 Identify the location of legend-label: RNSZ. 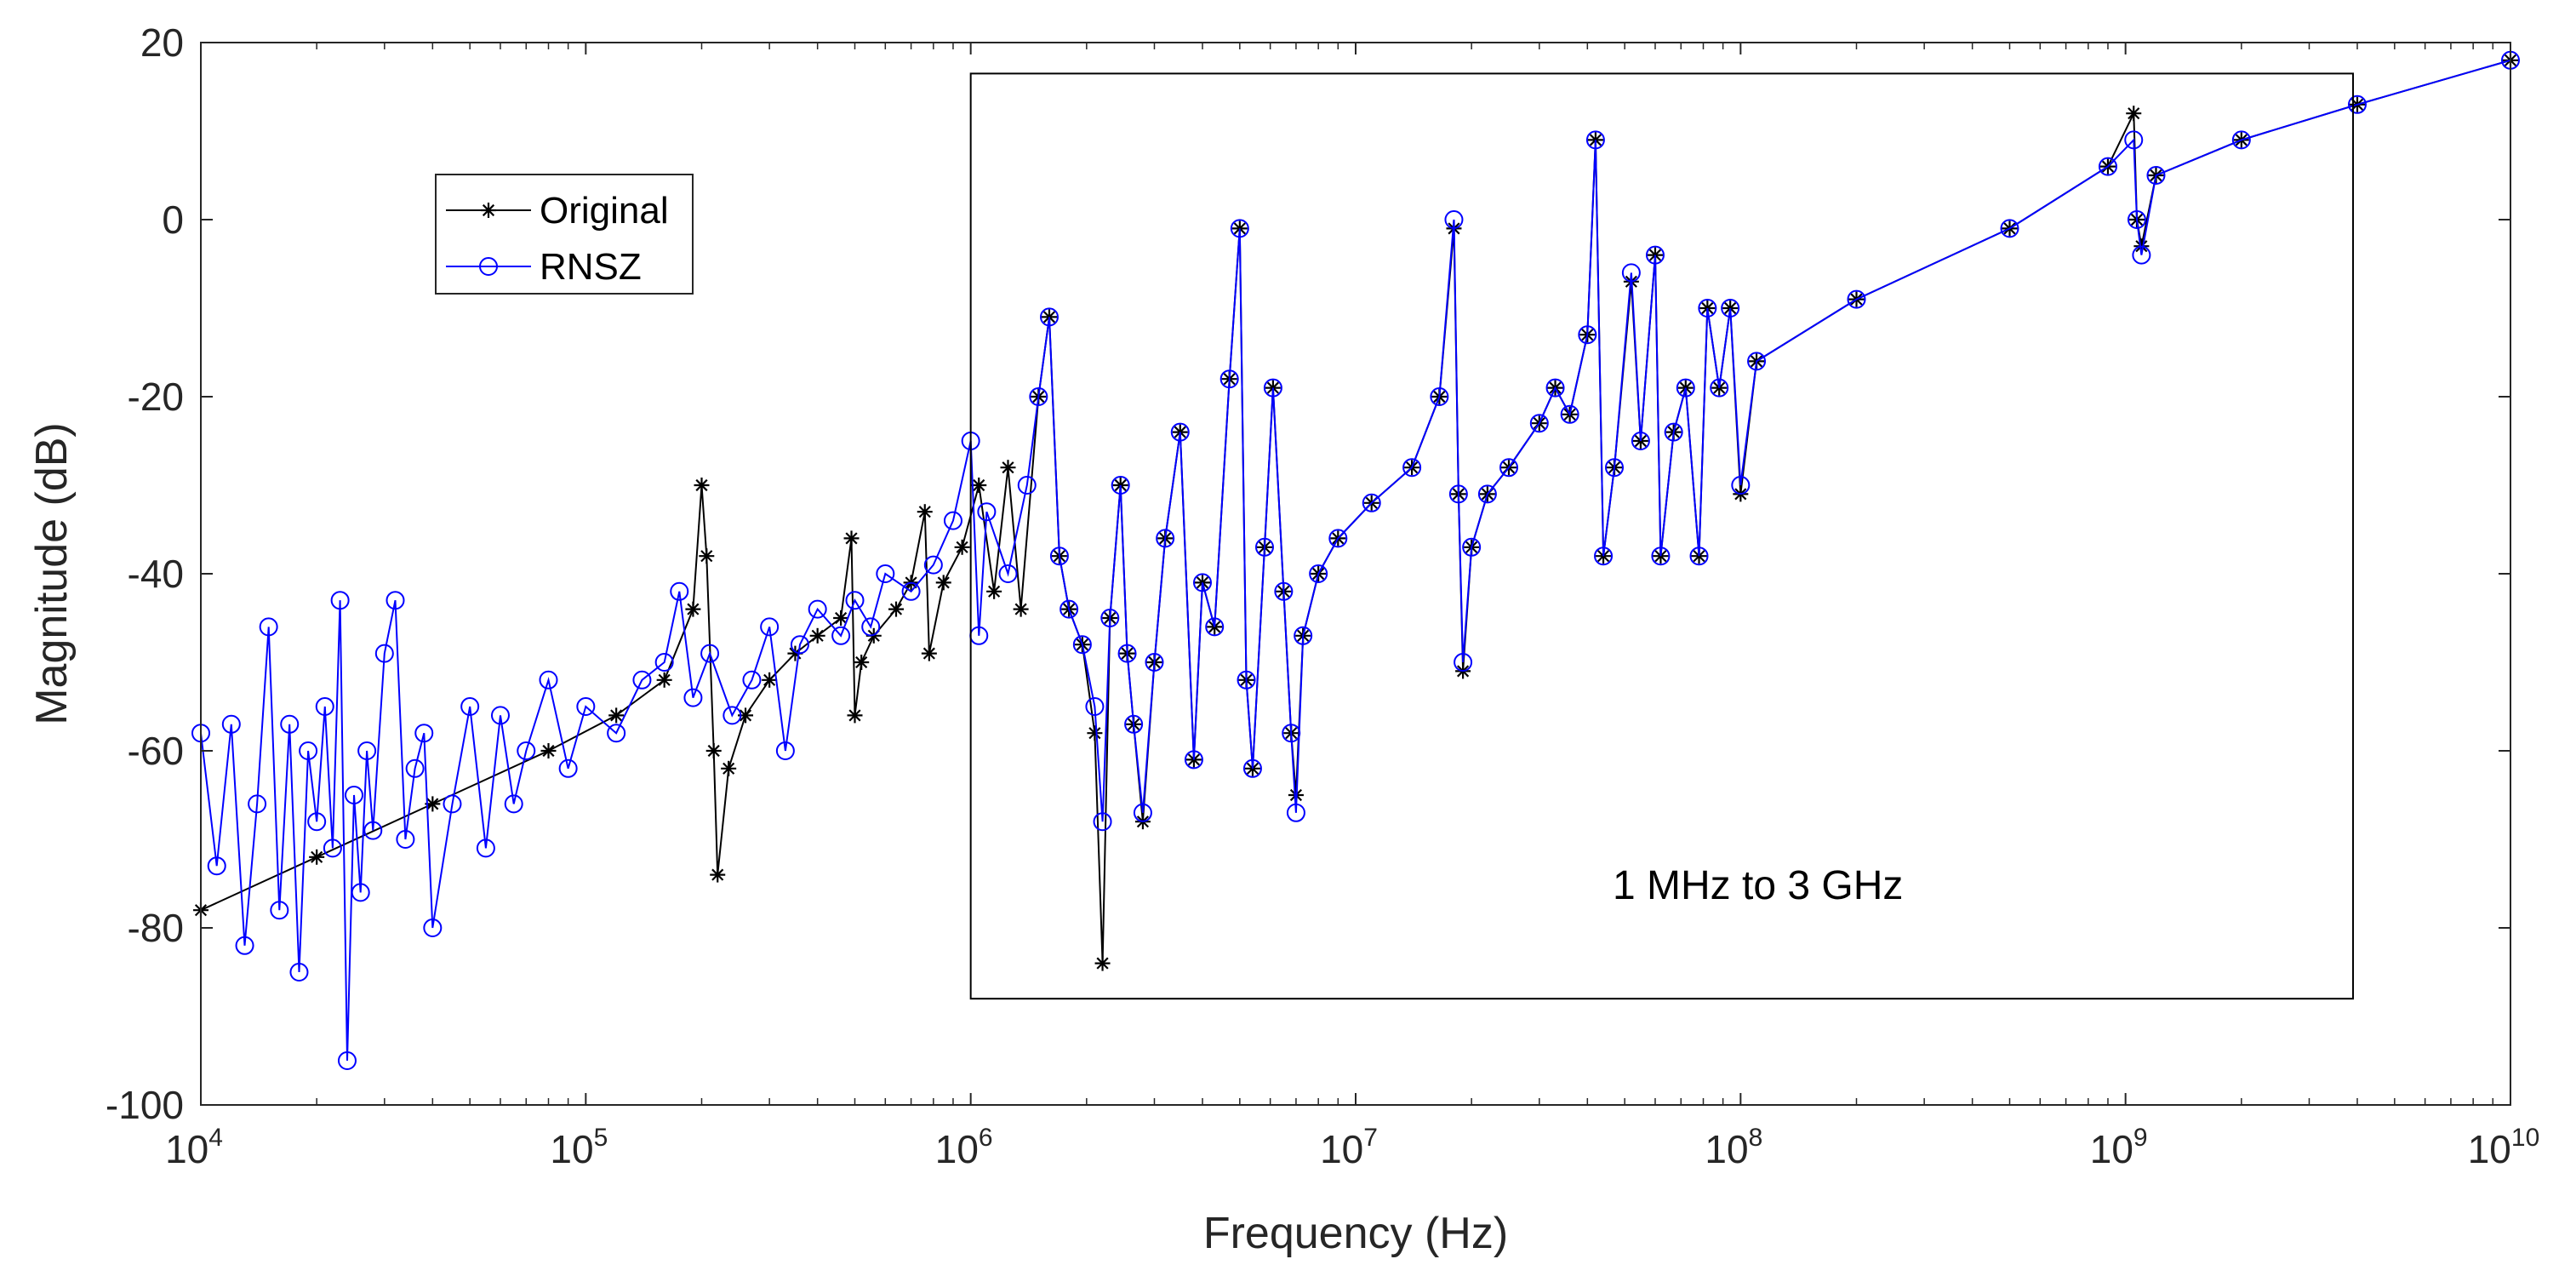
(591, 267).